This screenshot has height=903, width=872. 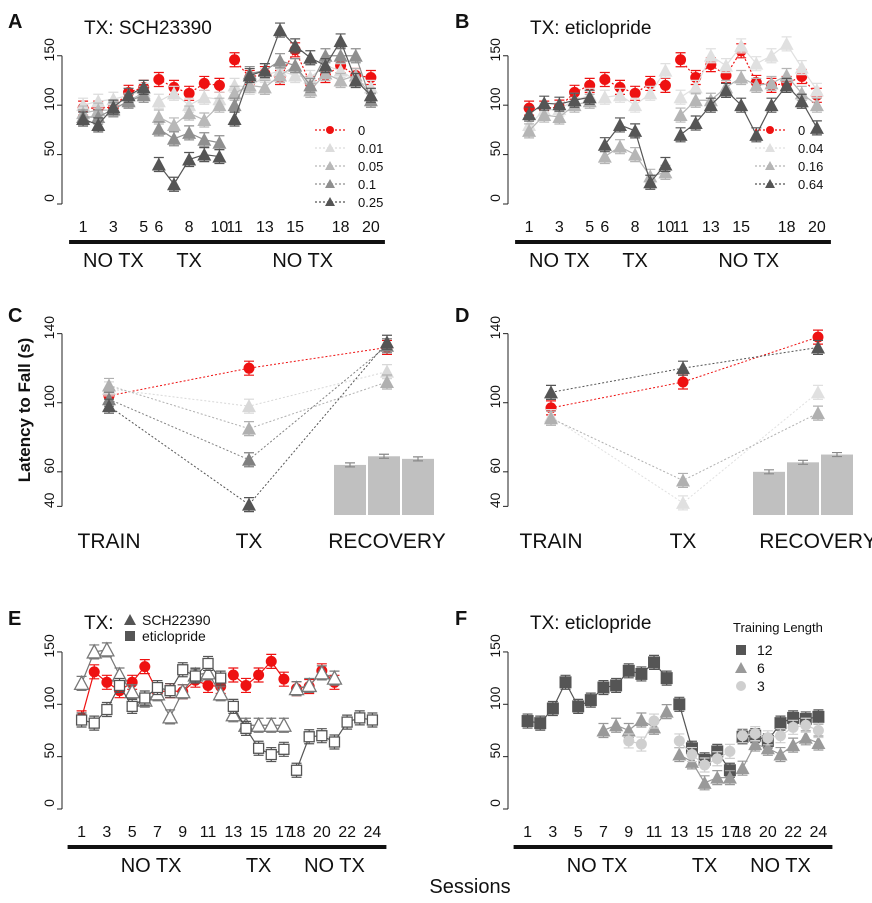 I want to click on x-tick-label: 15, so click(x=741, y=227).